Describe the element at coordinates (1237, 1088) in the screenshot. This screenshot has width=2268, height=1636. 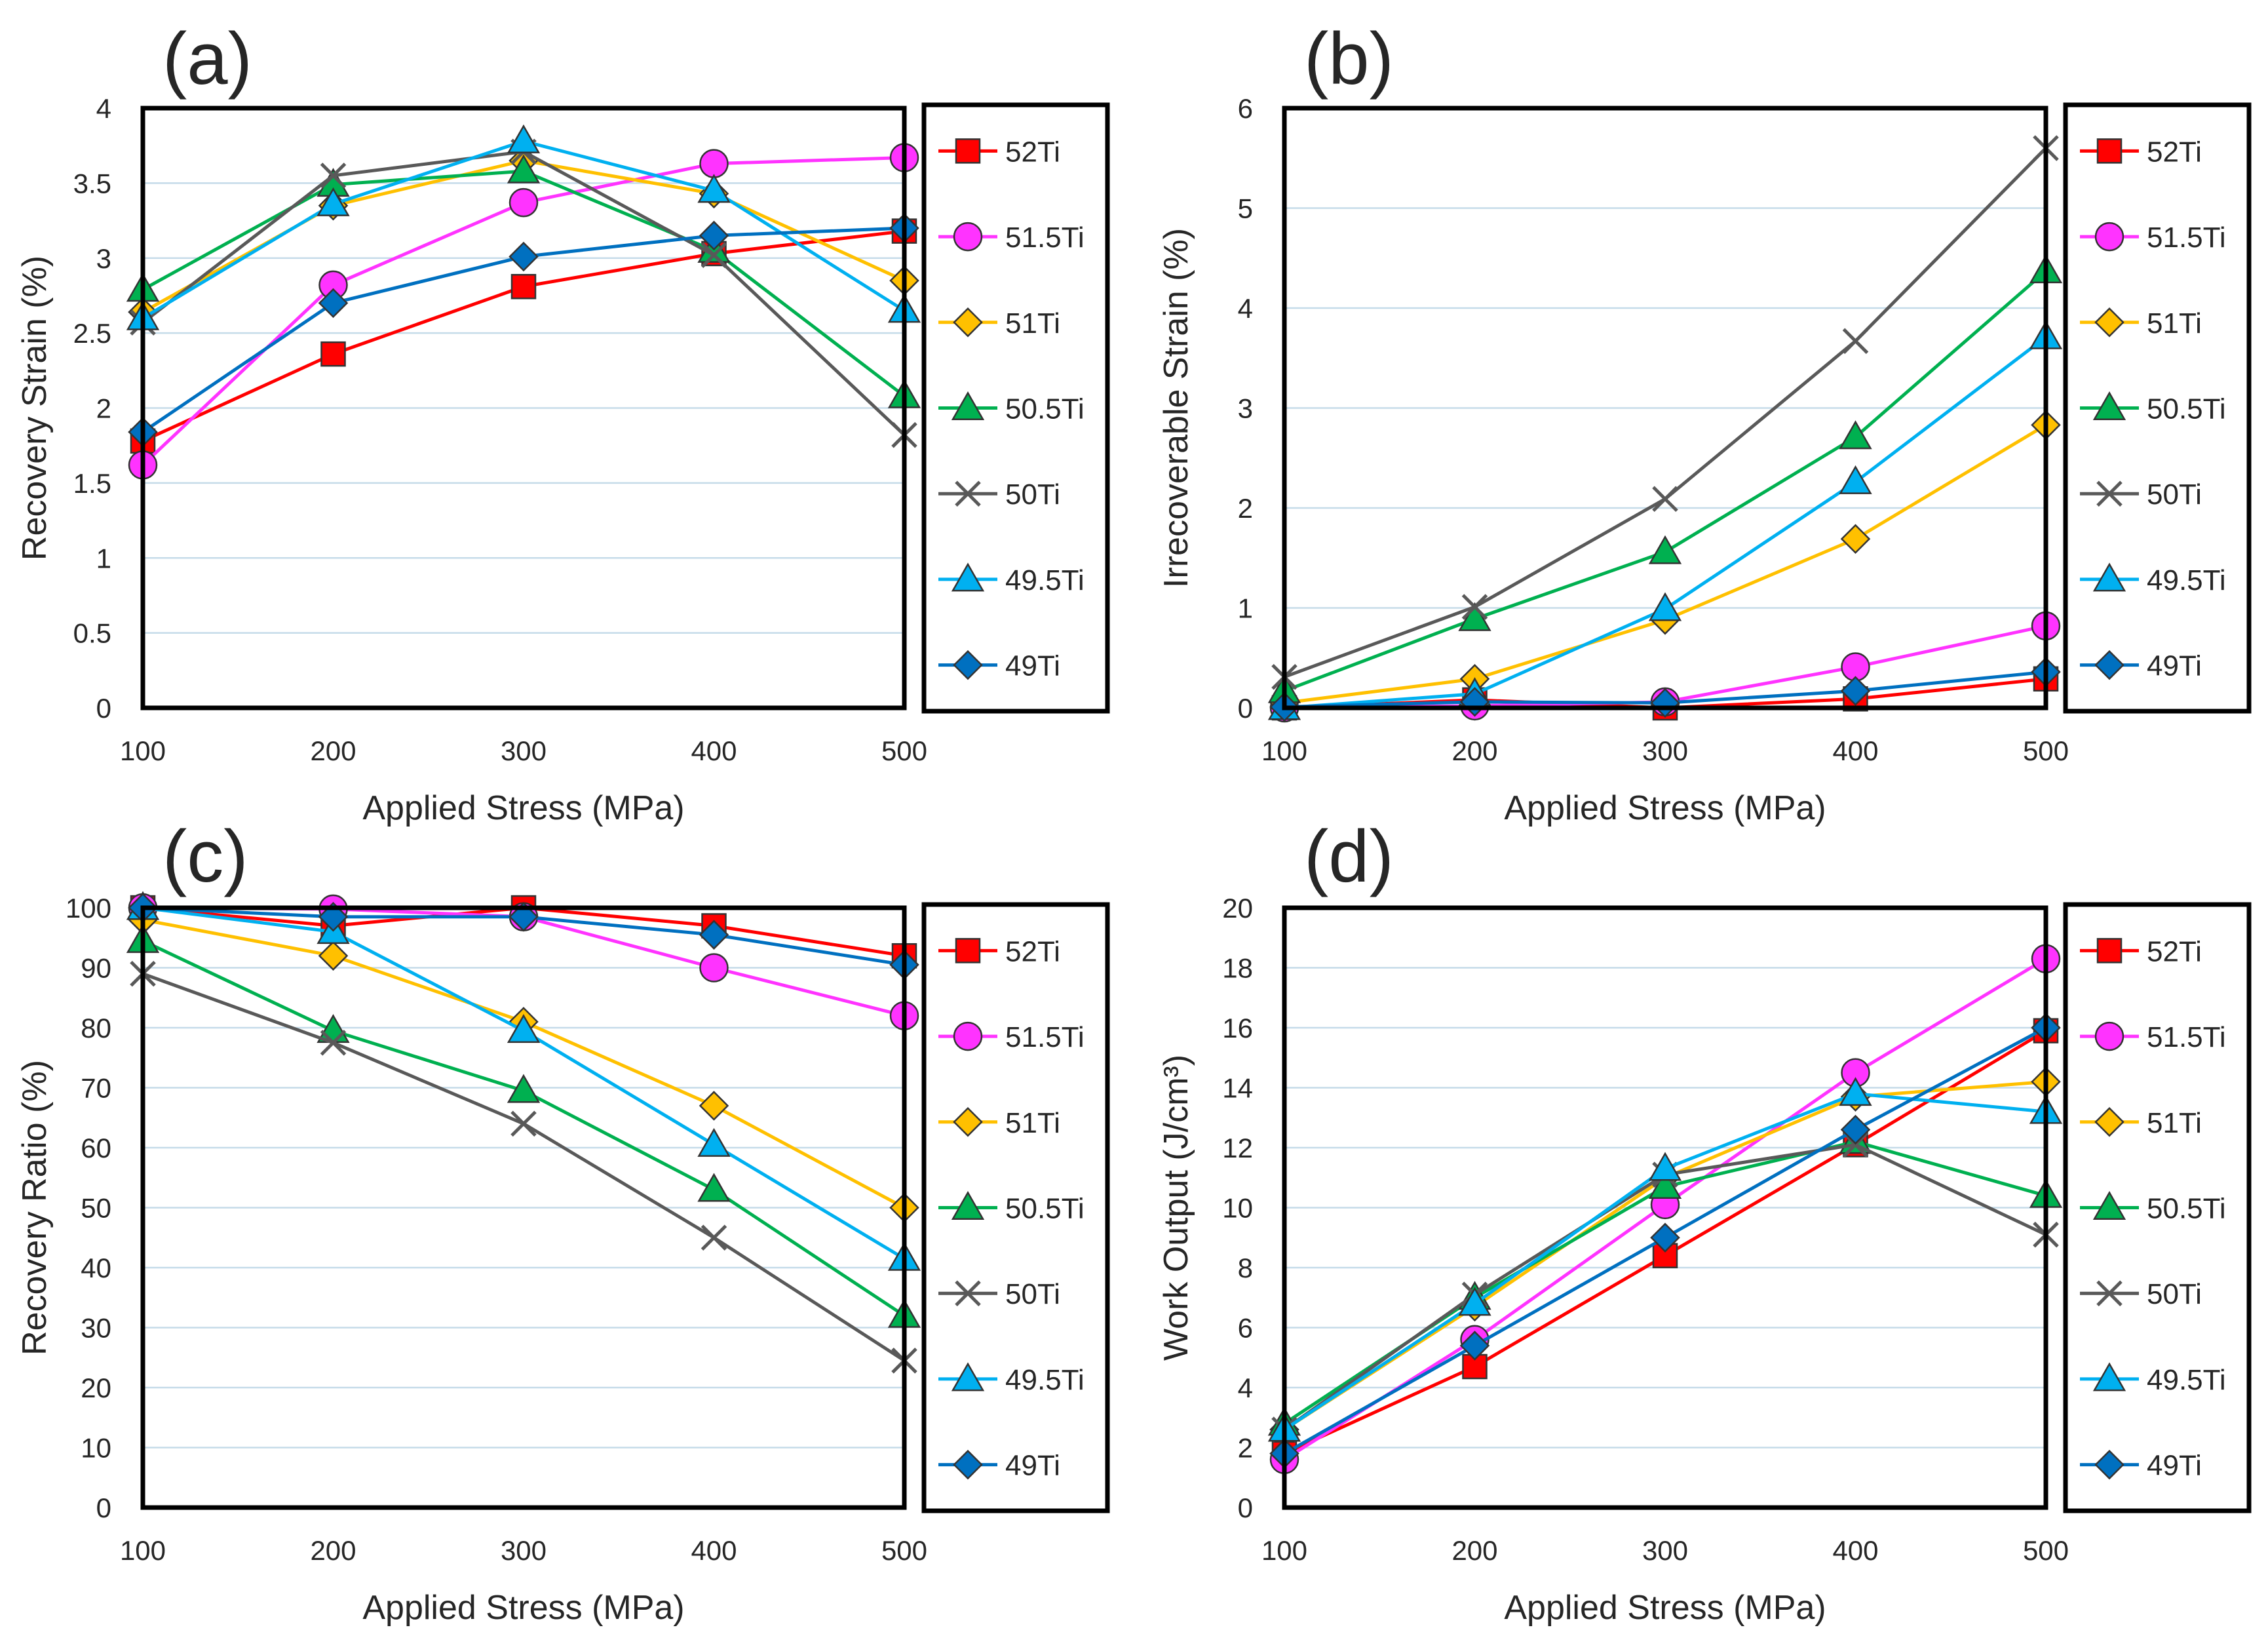
I see `y-tick-label: 14` at that location.